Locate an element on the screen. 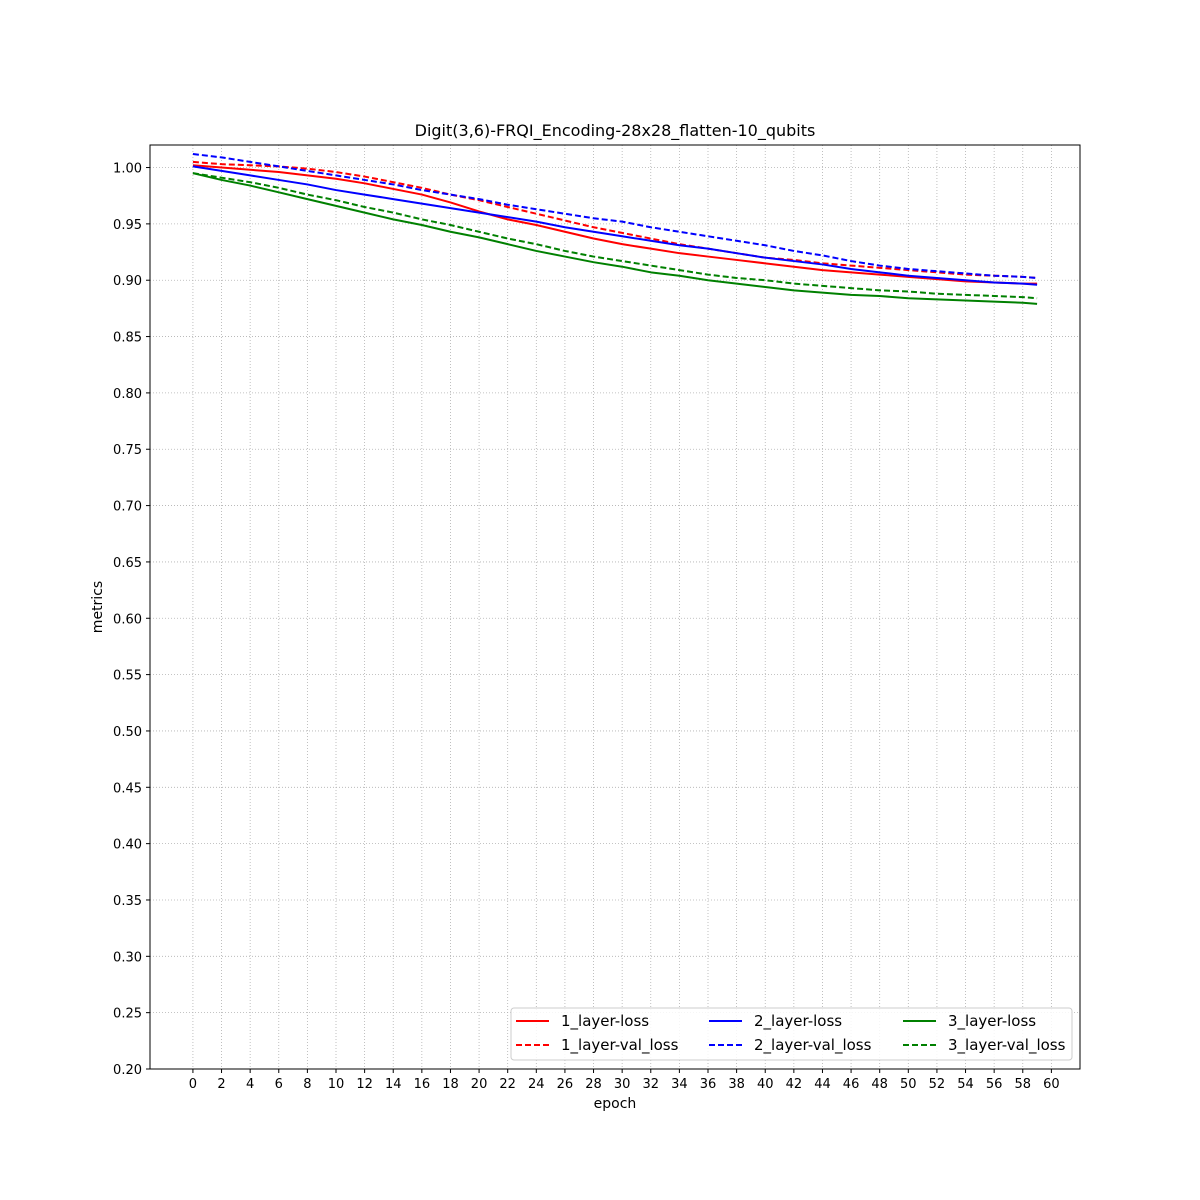  x-tick-label: 20 is located at coordinates (479, 1084).